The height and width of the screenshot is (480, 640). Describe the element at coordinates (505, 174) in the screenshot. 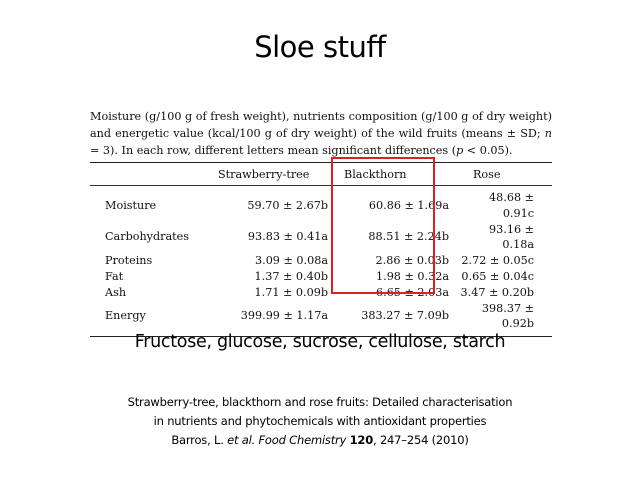

I see `column-header-rose: Rose` at that location.